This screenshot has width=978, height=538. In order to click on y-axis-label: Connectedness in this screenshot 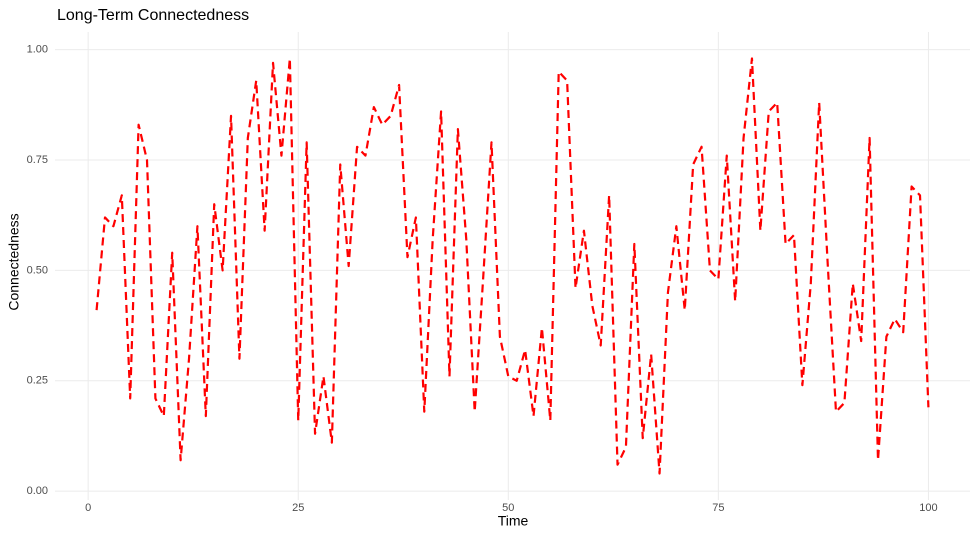, I will do `click(14, 261)`.